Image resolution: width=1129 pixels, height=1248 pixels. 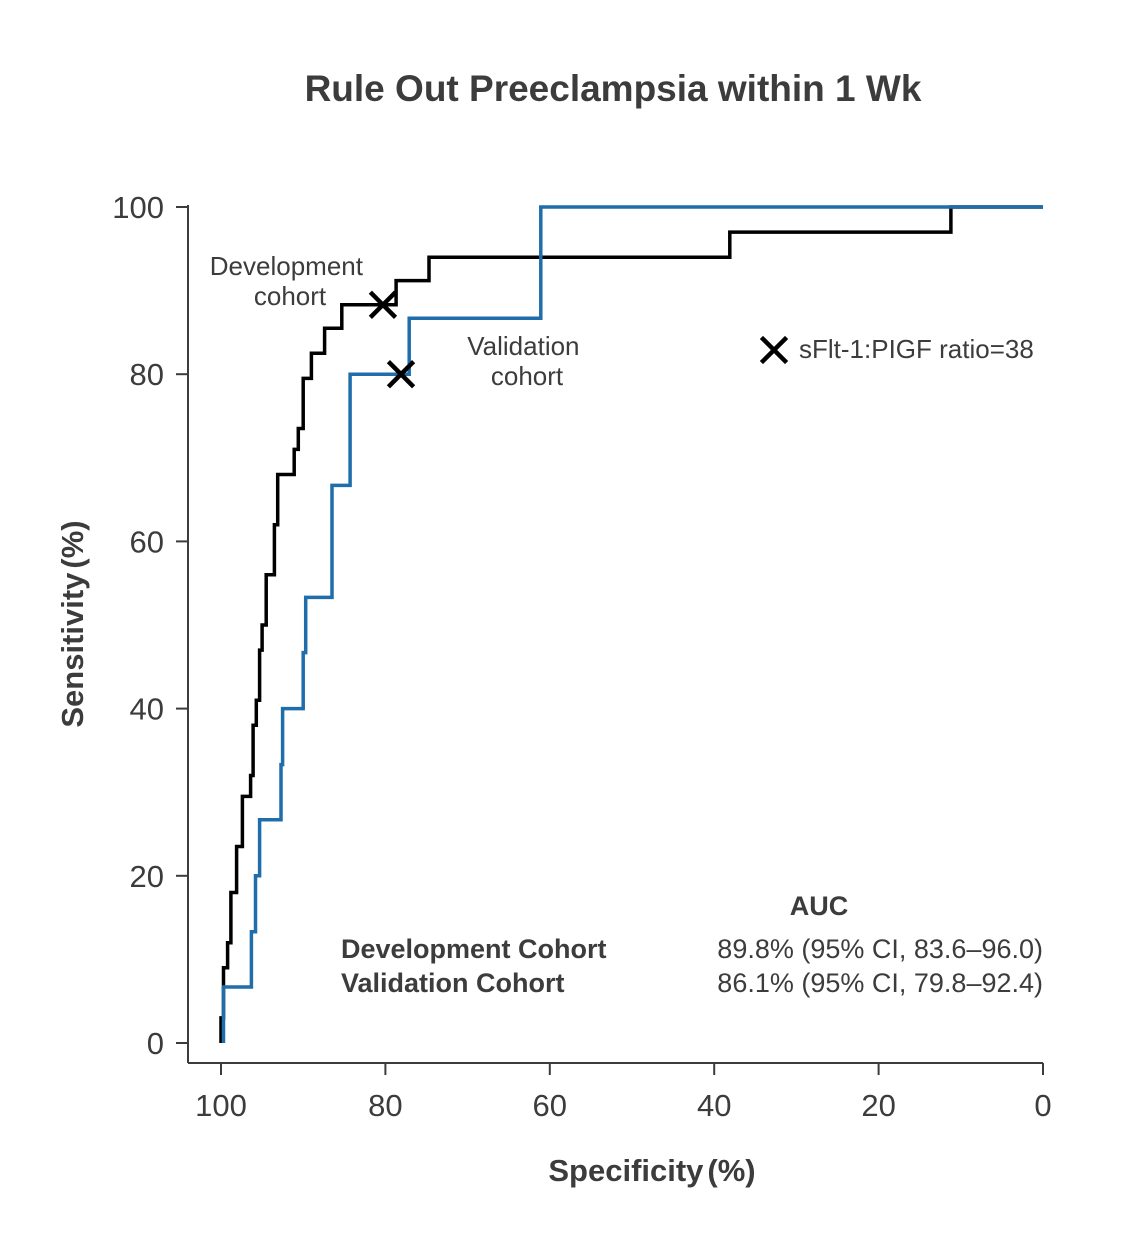 I want to click on x-tick-label: 100, so click(x=221, y=1105).